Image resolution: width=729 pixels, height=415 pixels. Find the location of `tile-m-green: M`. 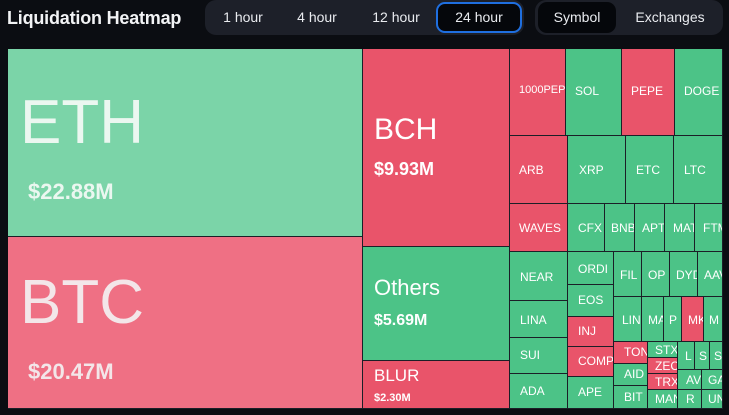

tile-m-green: M is located at coordinates (713, 319).